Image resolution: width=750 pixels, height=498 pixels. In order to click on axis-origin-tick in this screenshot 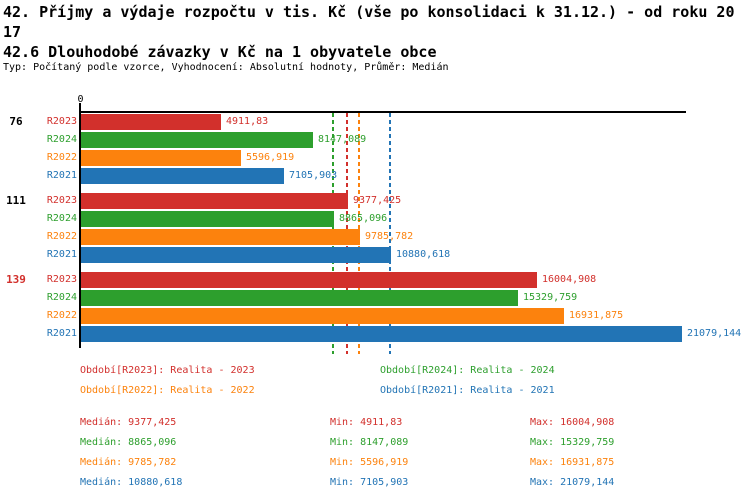, I will do `click(80, 107)`.